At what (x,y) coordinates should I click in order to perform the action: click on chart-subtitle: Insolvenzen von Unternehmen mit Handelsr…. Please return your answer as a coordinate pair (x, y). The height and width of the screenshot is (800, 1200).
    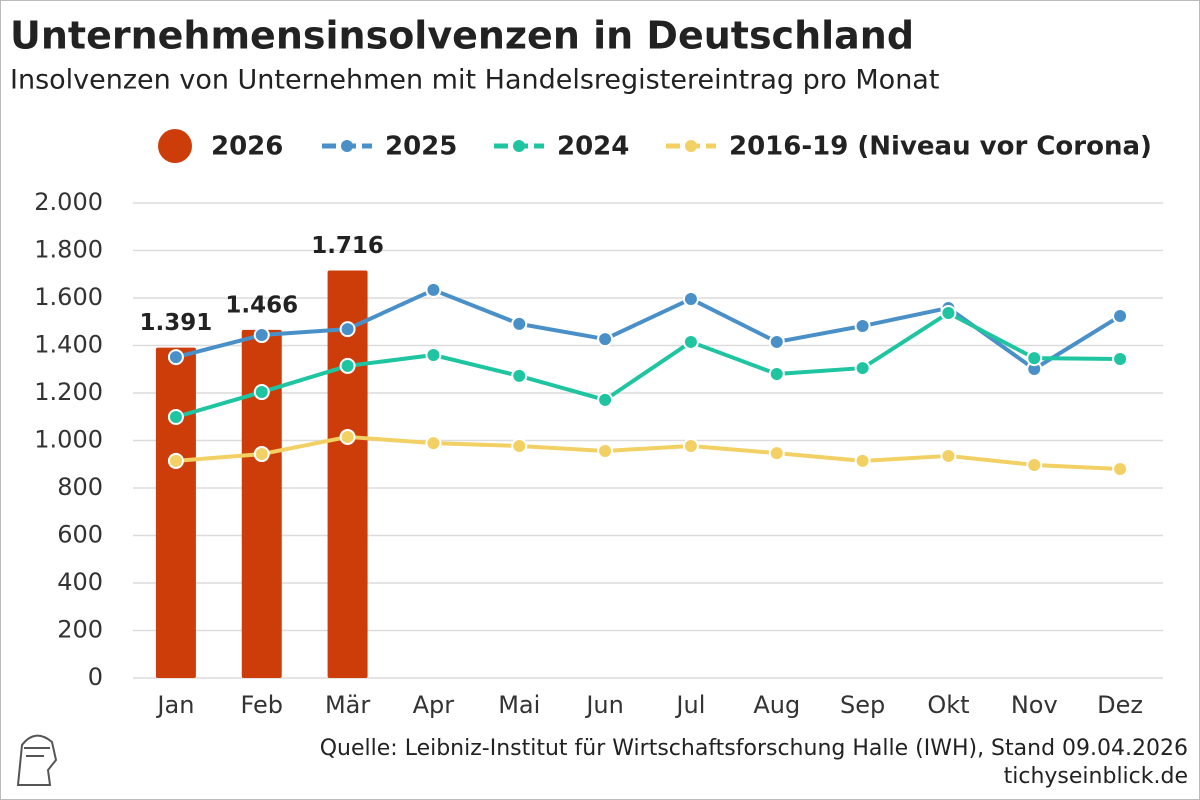
    Looking at the image, I should click on (474, 80).